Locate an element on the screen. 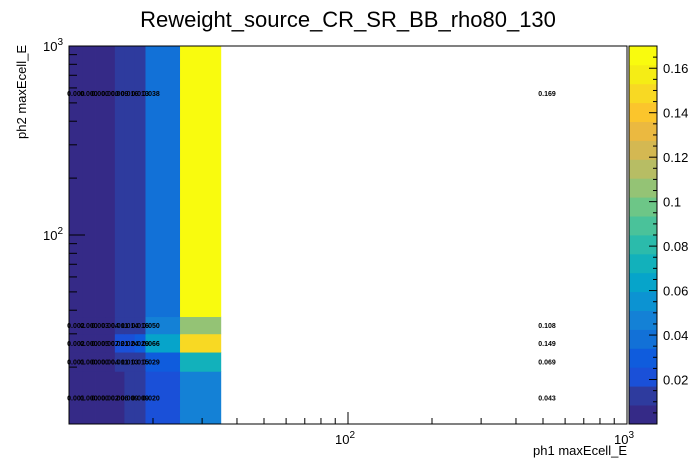 Image resolution: width=696 pixels, height=472 pixels. x-axis-label: ph1 maxEcell_E is located at coordinates (580, 450).